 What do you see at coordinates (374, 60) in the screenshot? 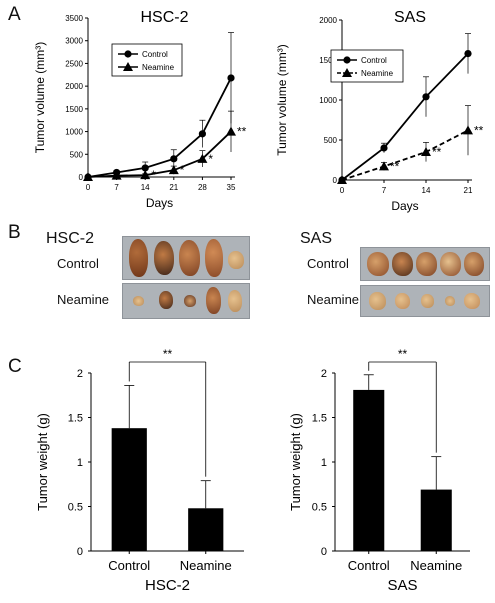
I see `line-chart-1-legend-label: Control` at bounding box center [374, 60].